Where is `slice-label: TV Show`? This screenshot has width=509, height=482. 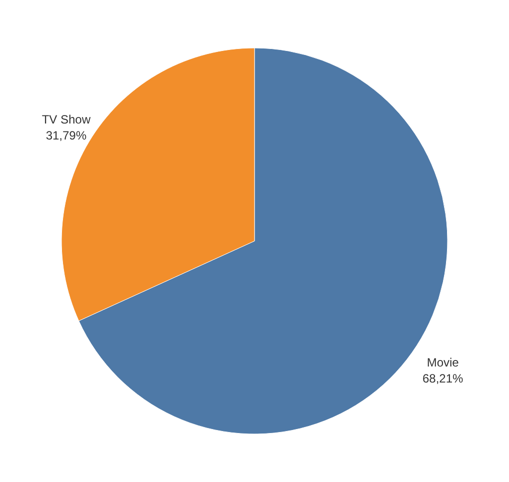
slice-label: TV Show is located at coordinates (66, 119).